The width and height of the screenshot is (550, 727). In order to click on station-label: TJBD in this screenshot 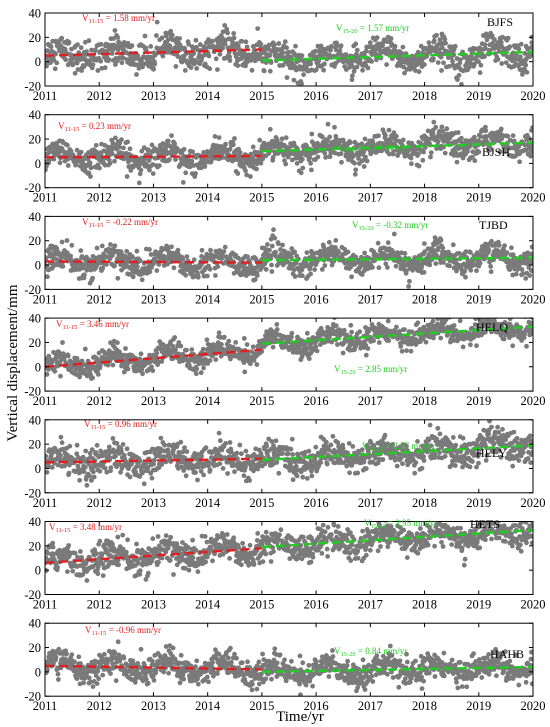, I will do `click(493, 225)`.